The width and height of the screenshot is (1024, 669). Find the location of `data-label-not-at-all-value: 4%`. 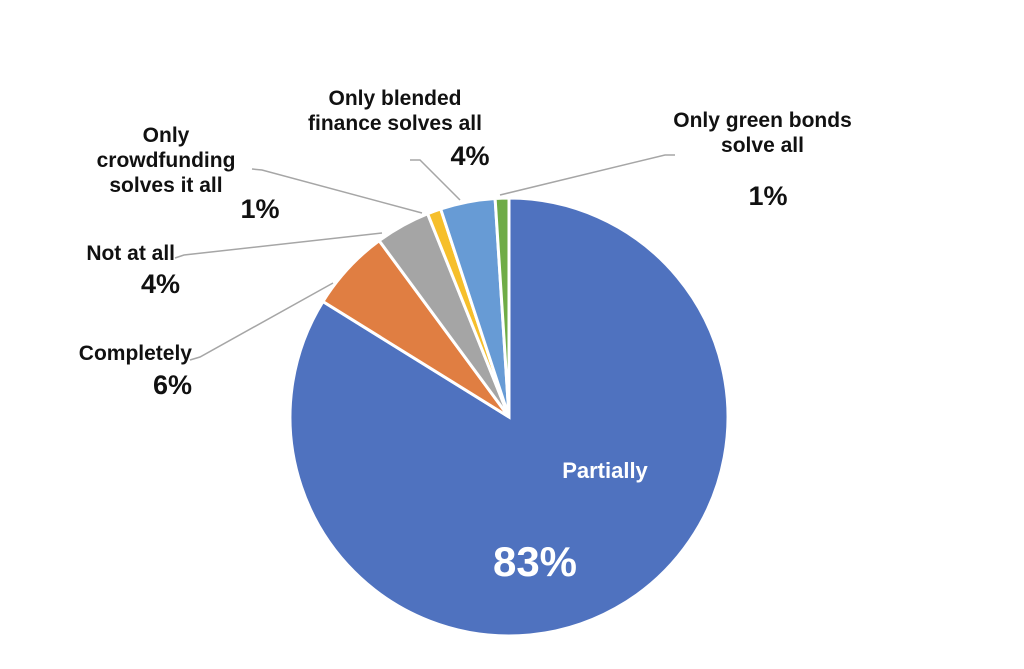

data-label-not-at-all-value: 4% is located at coordinates (160, 284).